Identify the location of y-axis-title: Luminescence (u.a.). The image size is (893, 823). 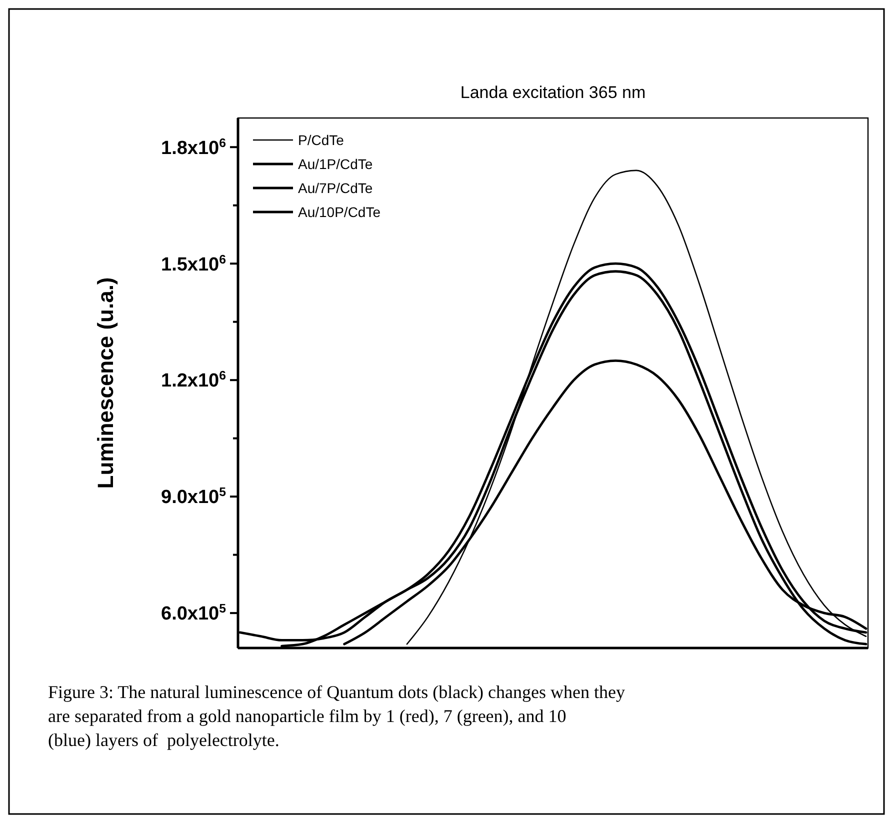
(105, 383).